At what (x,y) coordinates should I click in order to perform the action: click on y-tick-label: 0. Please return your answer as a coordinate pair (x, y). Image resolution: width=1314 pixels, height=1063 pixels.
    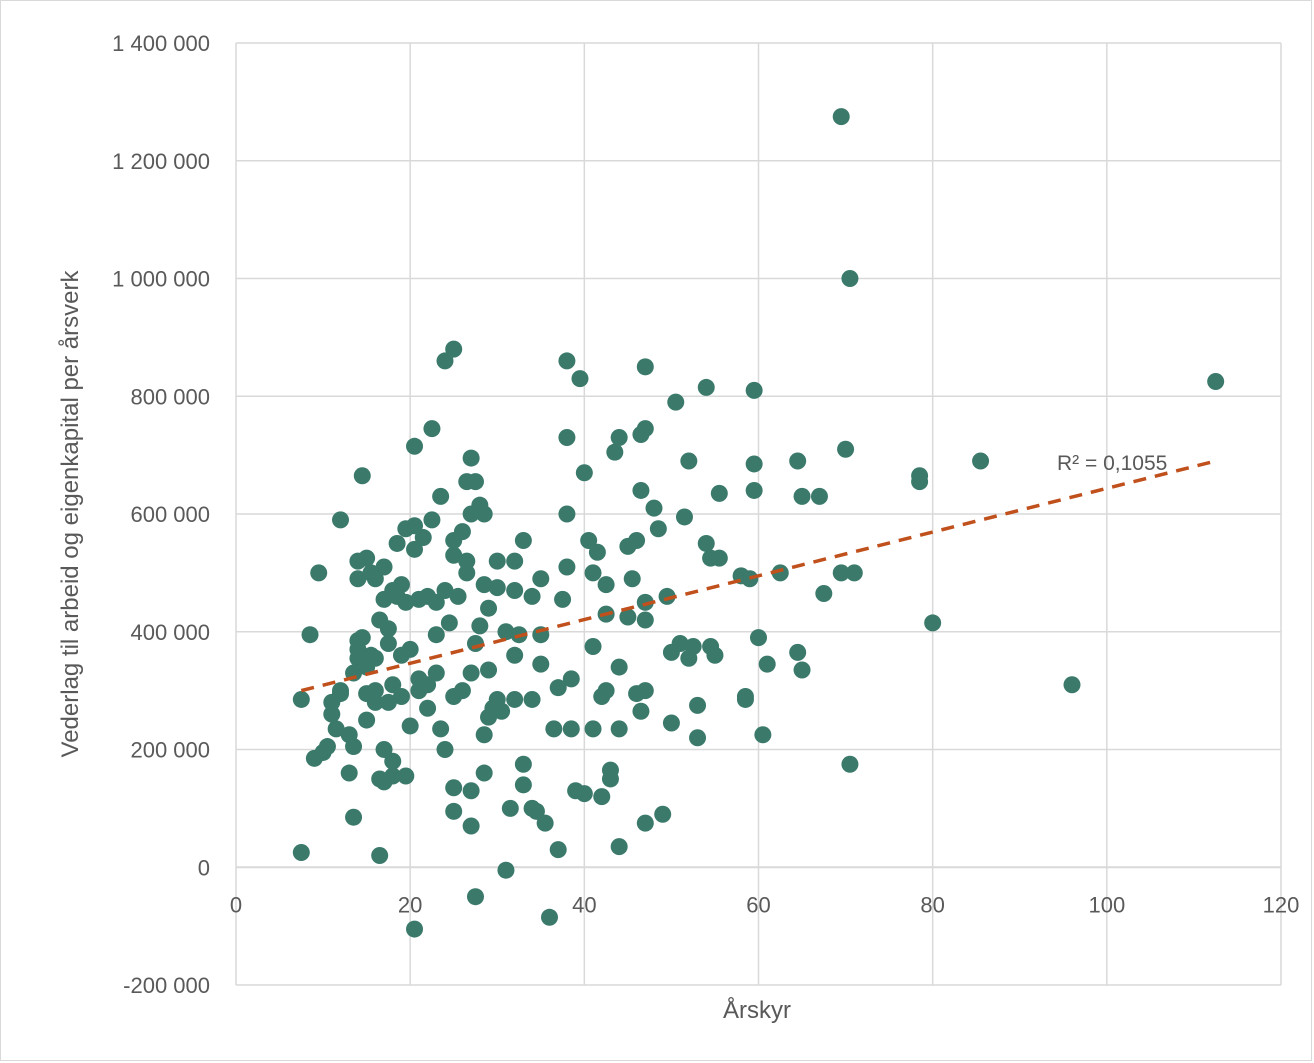
    Looking at the image, I should click on (204, 867).